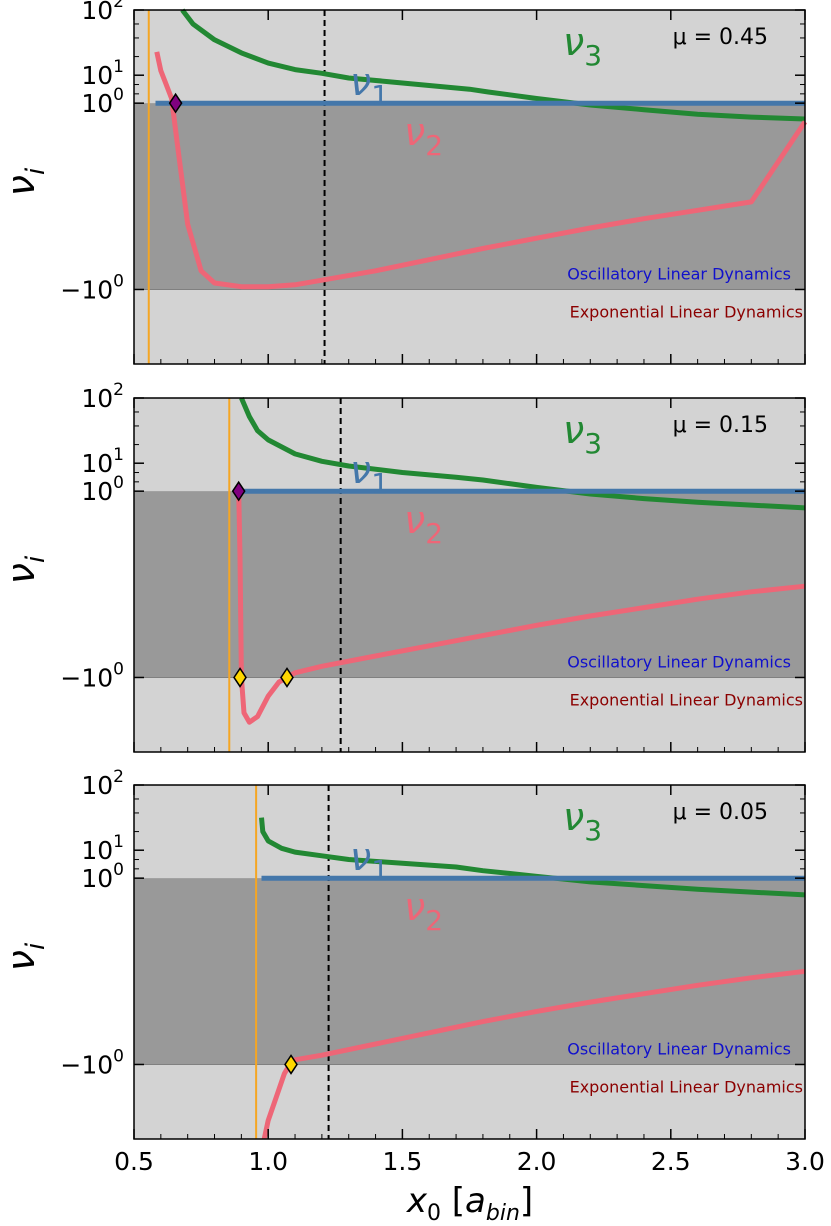 Image resolution: width=831 pixels, height=1226 pixels. I want to click on x-tick-label: 2.0, so click(537, 1161).